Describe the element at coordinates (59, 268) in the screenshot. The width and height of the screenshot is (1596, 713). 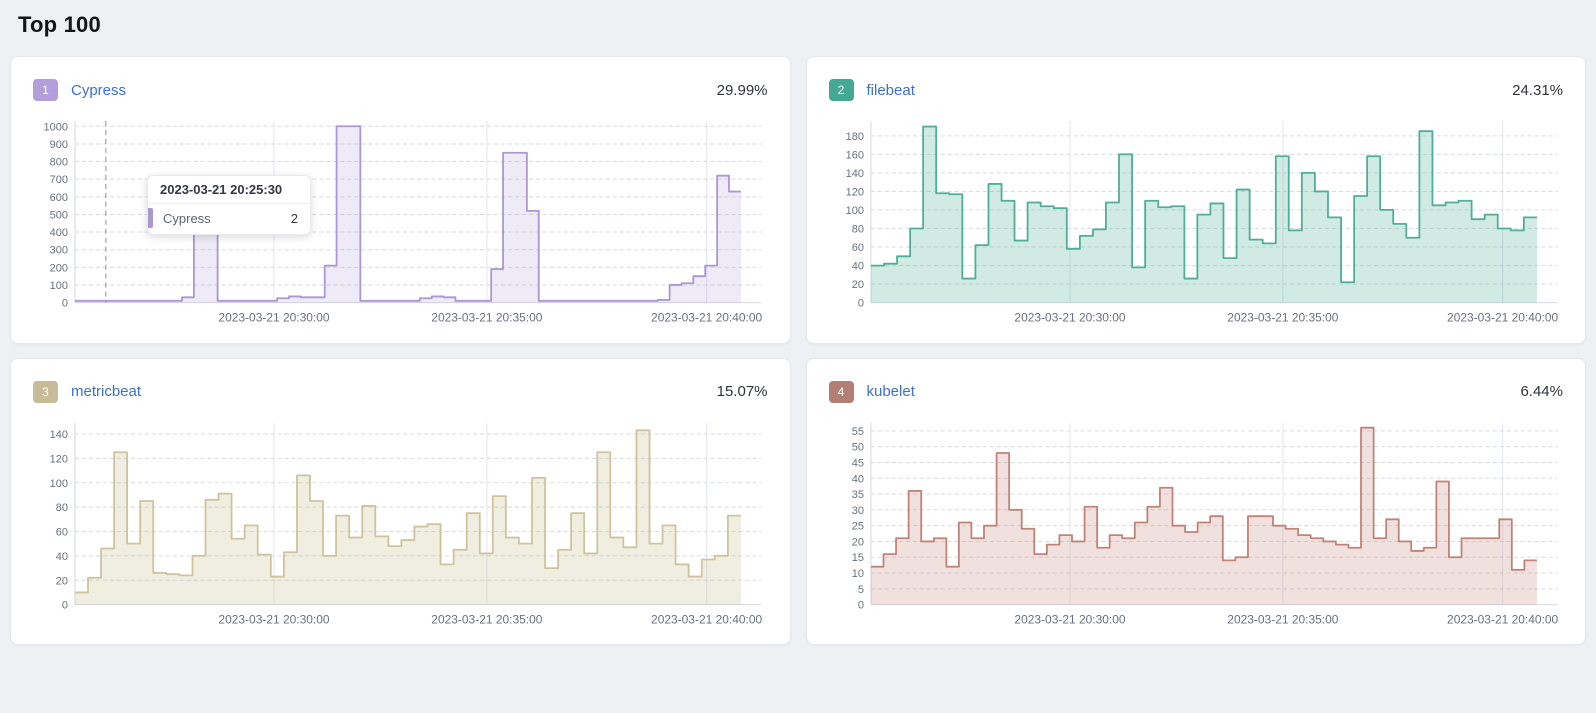
I see `svg-text: 200` at that location.